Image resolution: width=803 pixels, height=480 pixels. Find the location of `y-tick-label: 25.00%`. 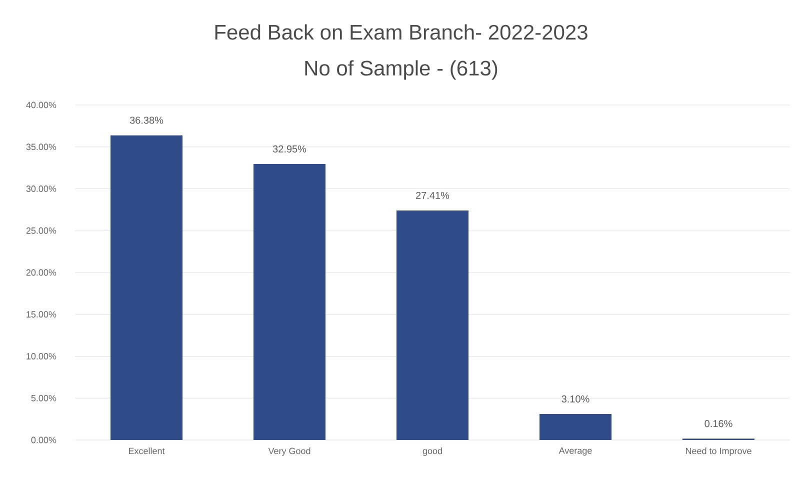

y-tick-label: 25.00% is located at coordinates (41, 230).